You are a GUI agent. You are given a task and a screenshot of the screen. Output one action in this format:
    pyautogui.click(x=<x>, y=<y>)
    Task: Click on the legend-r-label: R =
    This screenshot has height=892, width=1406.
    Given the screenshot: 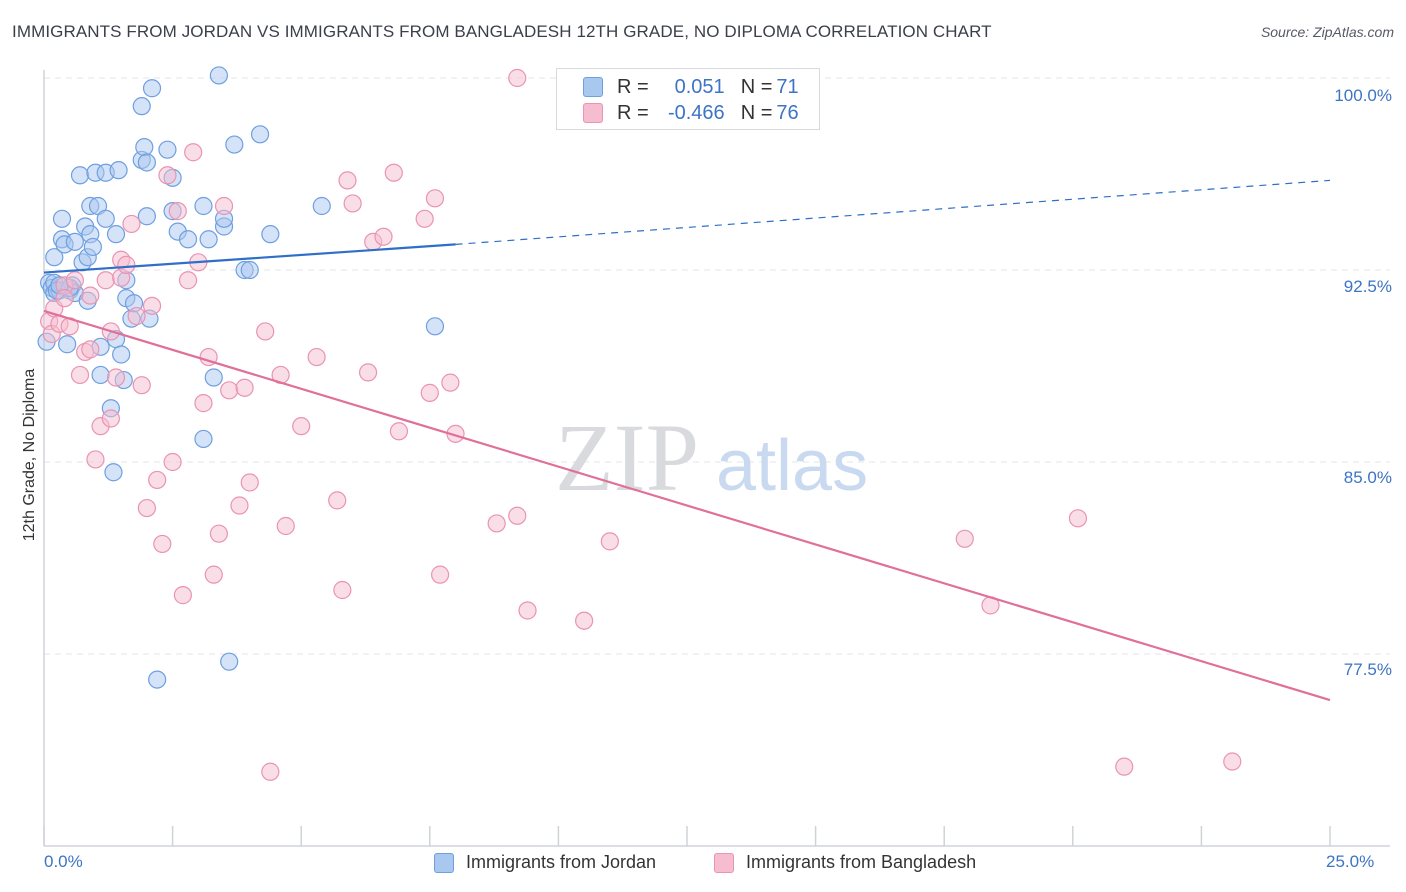 What is the action you would take?
    pyautogui.click(x=633, y=86)
    